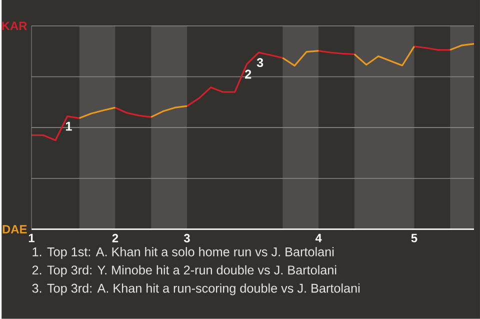 Image resolution: width=480 pixels, height=319 pixels. I want to click on text: 1. Top 1st: A. Khan hit a solo home run vs J. Bartolani, so click(183, 253).